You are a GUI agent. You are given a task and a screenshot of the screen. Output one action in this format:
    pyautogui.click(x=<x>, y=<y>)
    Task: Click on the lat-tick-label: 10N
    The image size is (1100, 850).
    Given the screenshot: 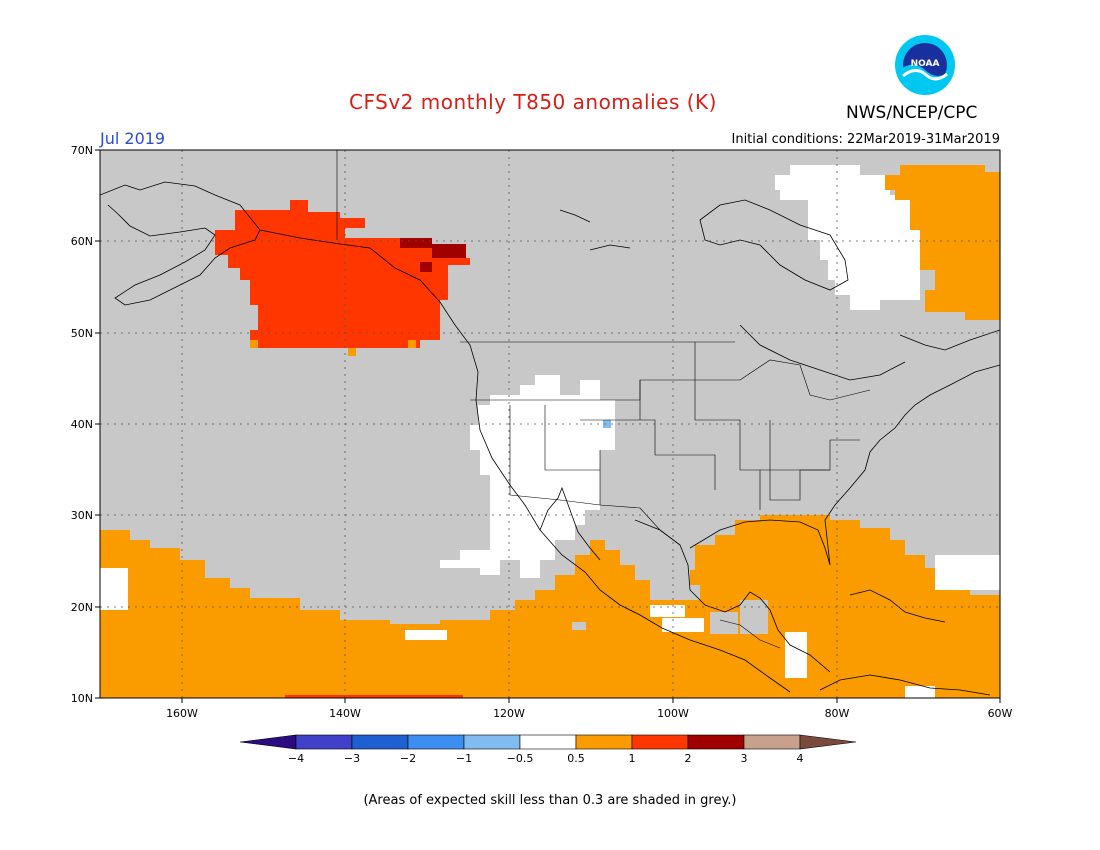 What is the action you would take?
    pyautogui.click(x=82, y=698)
    